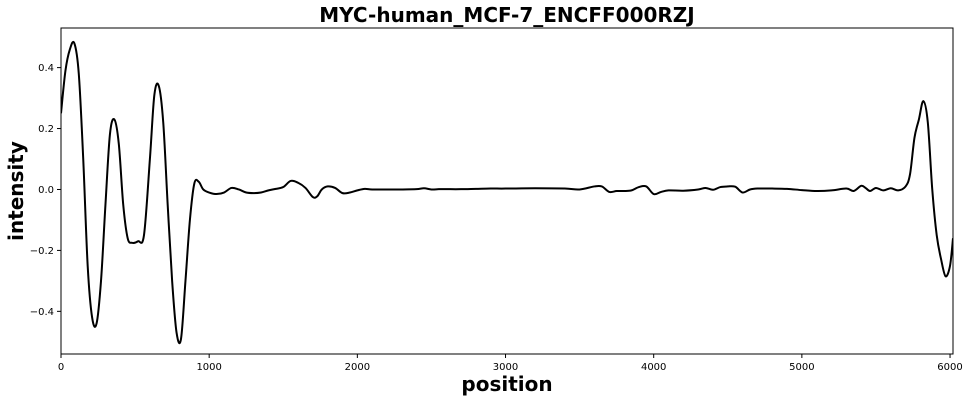  Describe the element at coordinates (801, 367) in the screenshot. I see `x-tick-label: 5000` at that location.